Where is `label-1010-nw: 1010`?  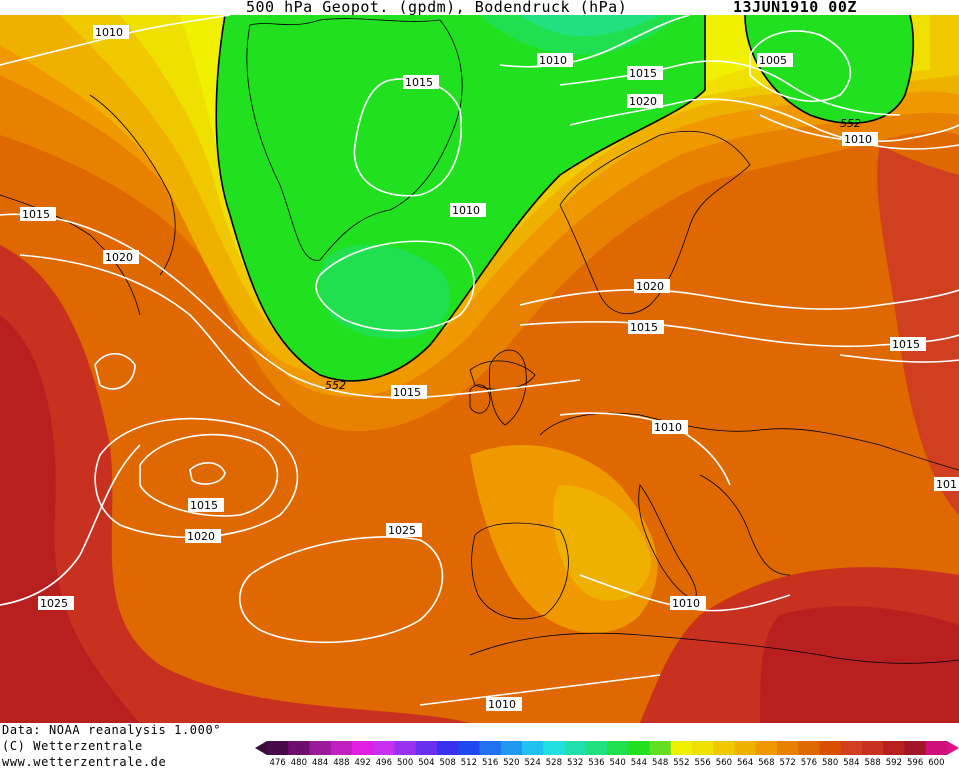
label-1010-nw: 1010 is located at coordinates (109, 32).